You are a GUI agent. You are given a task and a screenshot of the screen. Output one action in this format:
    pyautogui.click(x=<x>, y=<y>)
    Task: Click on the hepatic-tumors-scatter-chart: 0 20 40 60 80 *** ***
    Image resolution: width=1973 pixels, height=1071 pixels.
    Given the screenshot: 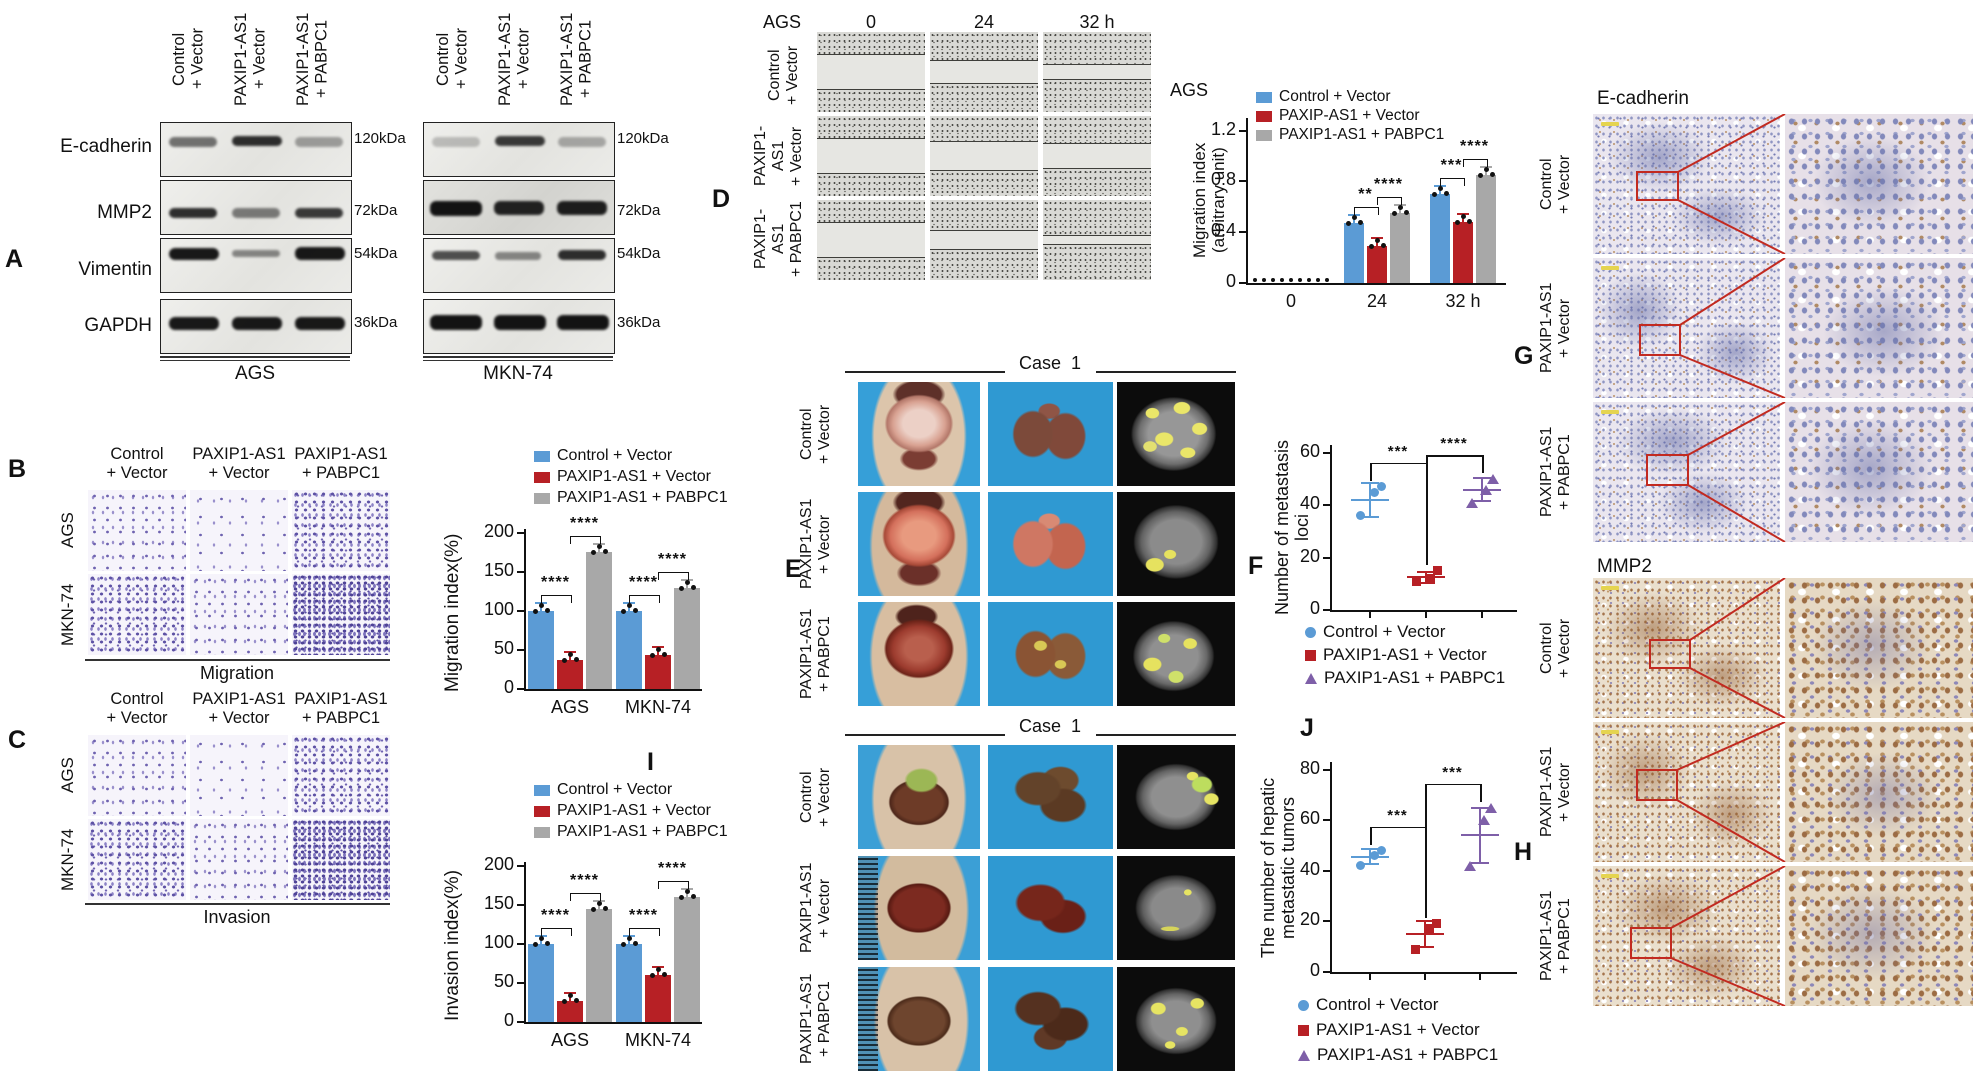 What is the action you would take?
    pyautogui.click(x=1408, y=869)
    